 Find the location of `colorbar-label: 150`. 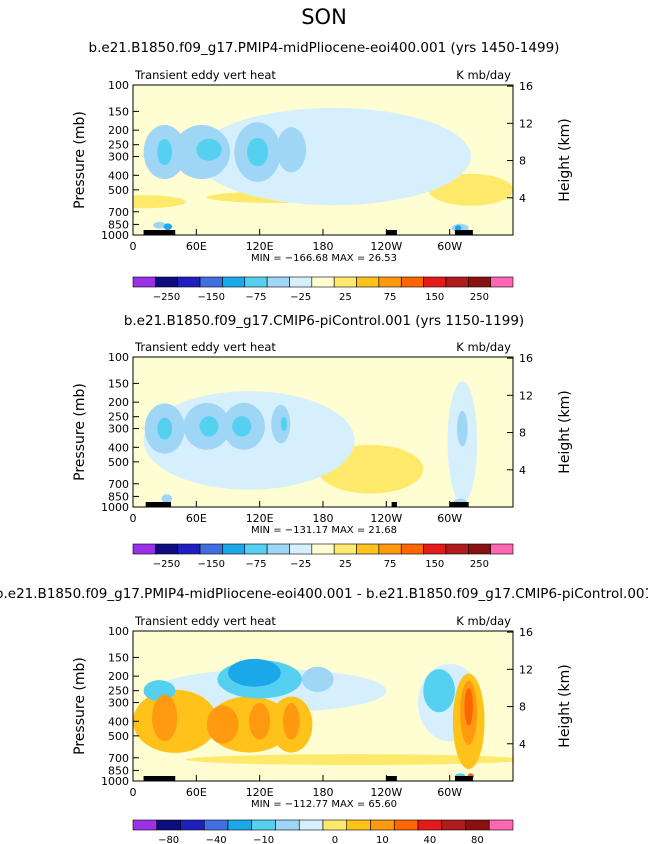

colorbar-label: 150 is located at coordinates (434, 564).